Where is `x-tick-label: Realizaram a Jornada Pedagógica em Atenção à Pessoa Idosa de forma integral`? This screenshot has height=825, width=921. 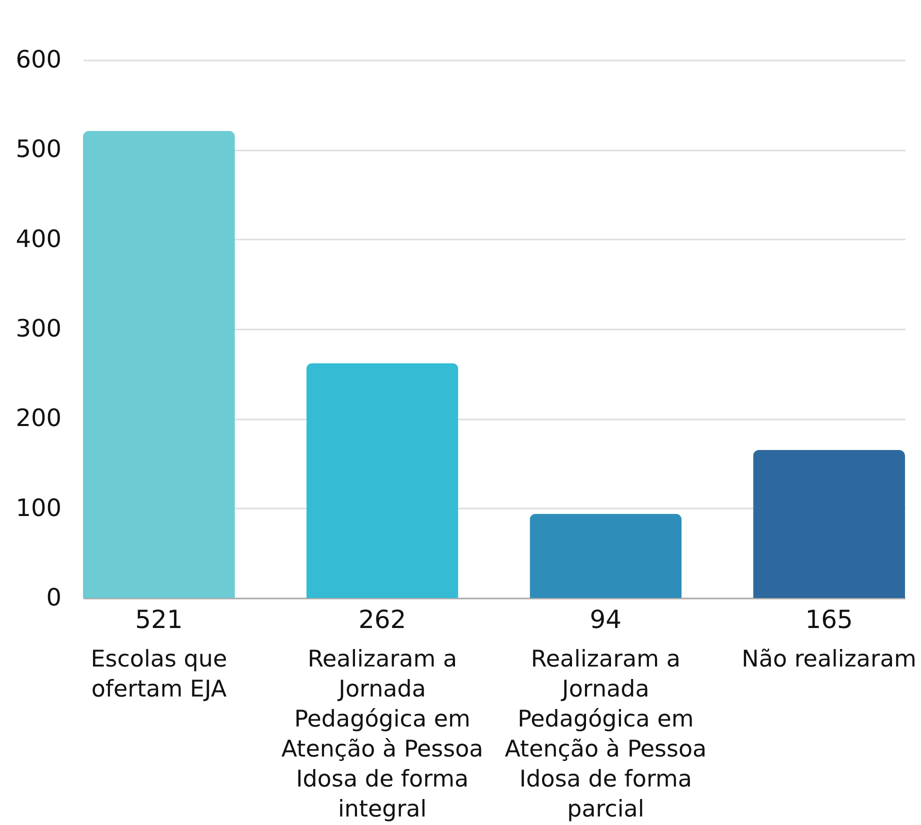 x-tick-label: Realizaram a Jornada Pedagógica em Atenção à Pessoa Idosa de forma integral is located at coordinates (382, 734).